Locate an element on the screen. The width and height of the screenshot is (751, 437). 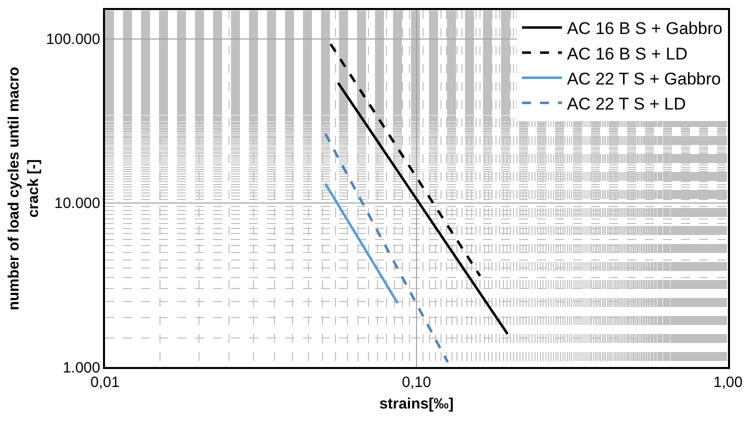
x-tick-label: 1,00 is located at coordinates (728, 382).